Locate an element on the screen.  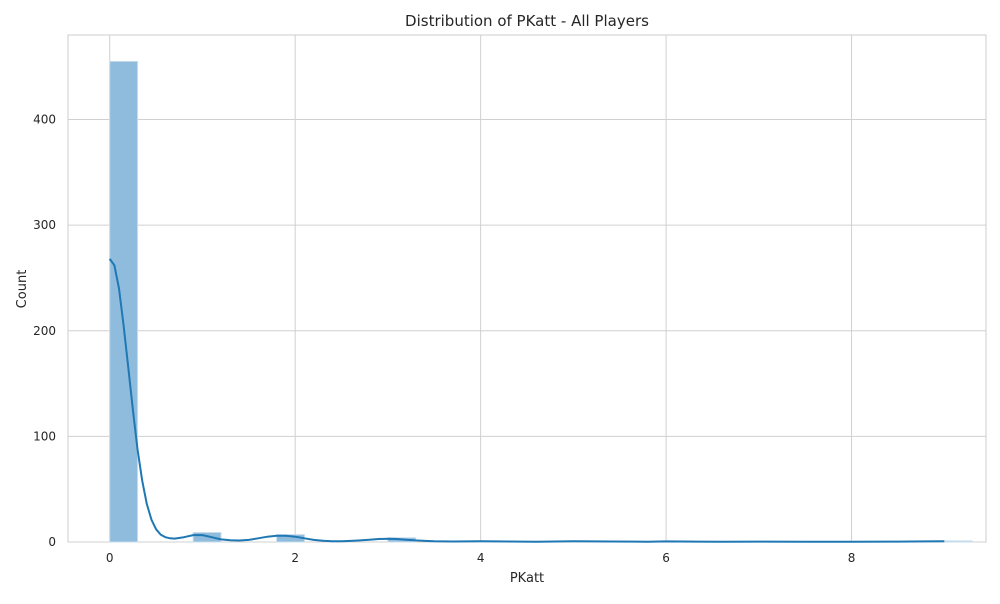
x-tick-label: 4 is located at coordinates (481, 558).